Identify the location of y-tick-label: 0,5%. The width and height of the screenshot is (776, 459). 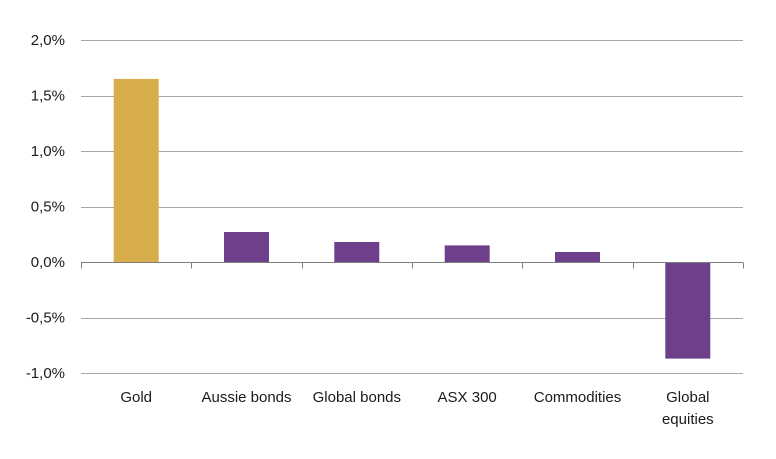
(48, 207).